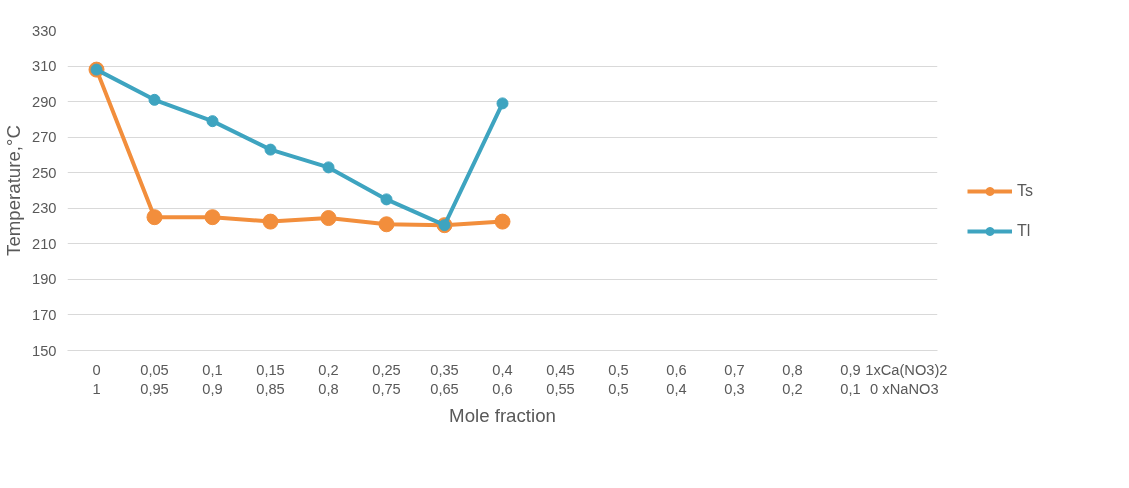 The height and width of the screenshot is (488, 1129). Describe the element at coordinates (212, 379) in the screenshot. I see `x-tick-label: 0,1 0,9` at that location.